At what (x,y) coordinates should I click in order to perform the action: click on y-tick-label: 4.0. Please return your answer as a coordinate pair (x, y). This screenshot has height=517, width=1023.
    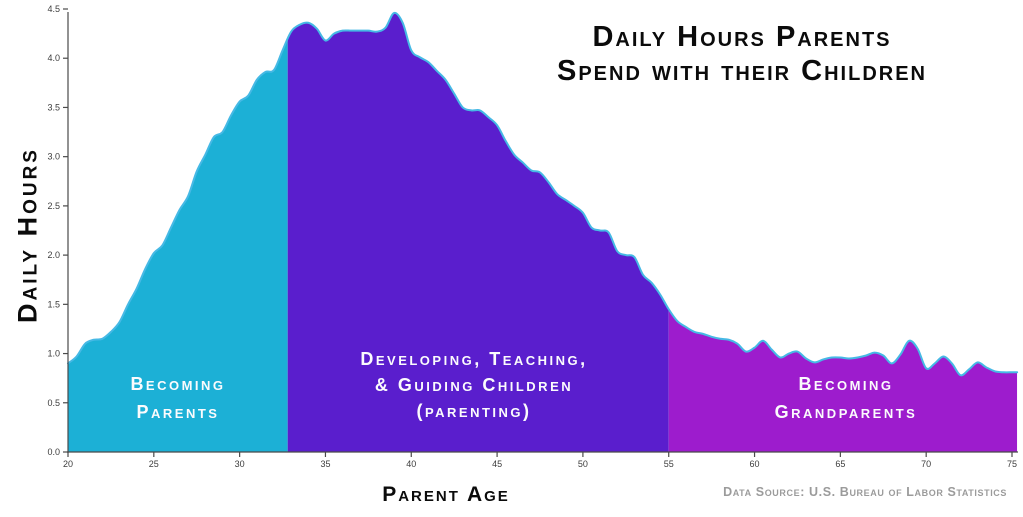
    Looking at the image, I should click on (53, 58).